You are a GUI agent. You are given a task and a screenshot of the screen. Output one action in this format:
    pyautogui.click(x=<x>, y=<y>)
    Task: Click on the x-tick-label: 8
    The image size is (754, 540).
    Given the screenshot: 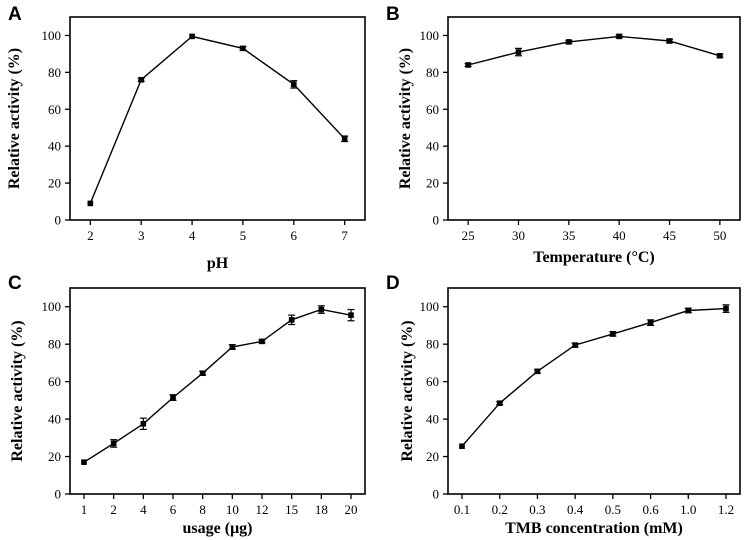 What is the action you would take?
    pyautogui.click(x=202, y=509)
    